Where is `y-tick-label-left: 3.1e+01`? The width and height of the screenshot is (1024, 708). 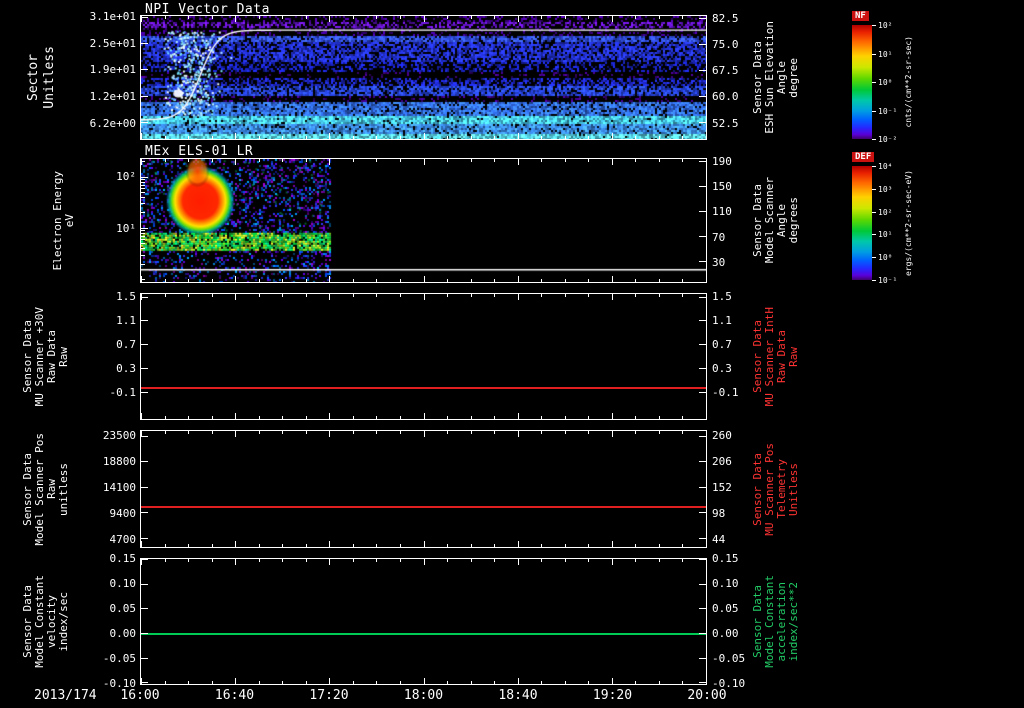 y-tick-label-left: 3.1e+01 is located at coordinates (112, 16).